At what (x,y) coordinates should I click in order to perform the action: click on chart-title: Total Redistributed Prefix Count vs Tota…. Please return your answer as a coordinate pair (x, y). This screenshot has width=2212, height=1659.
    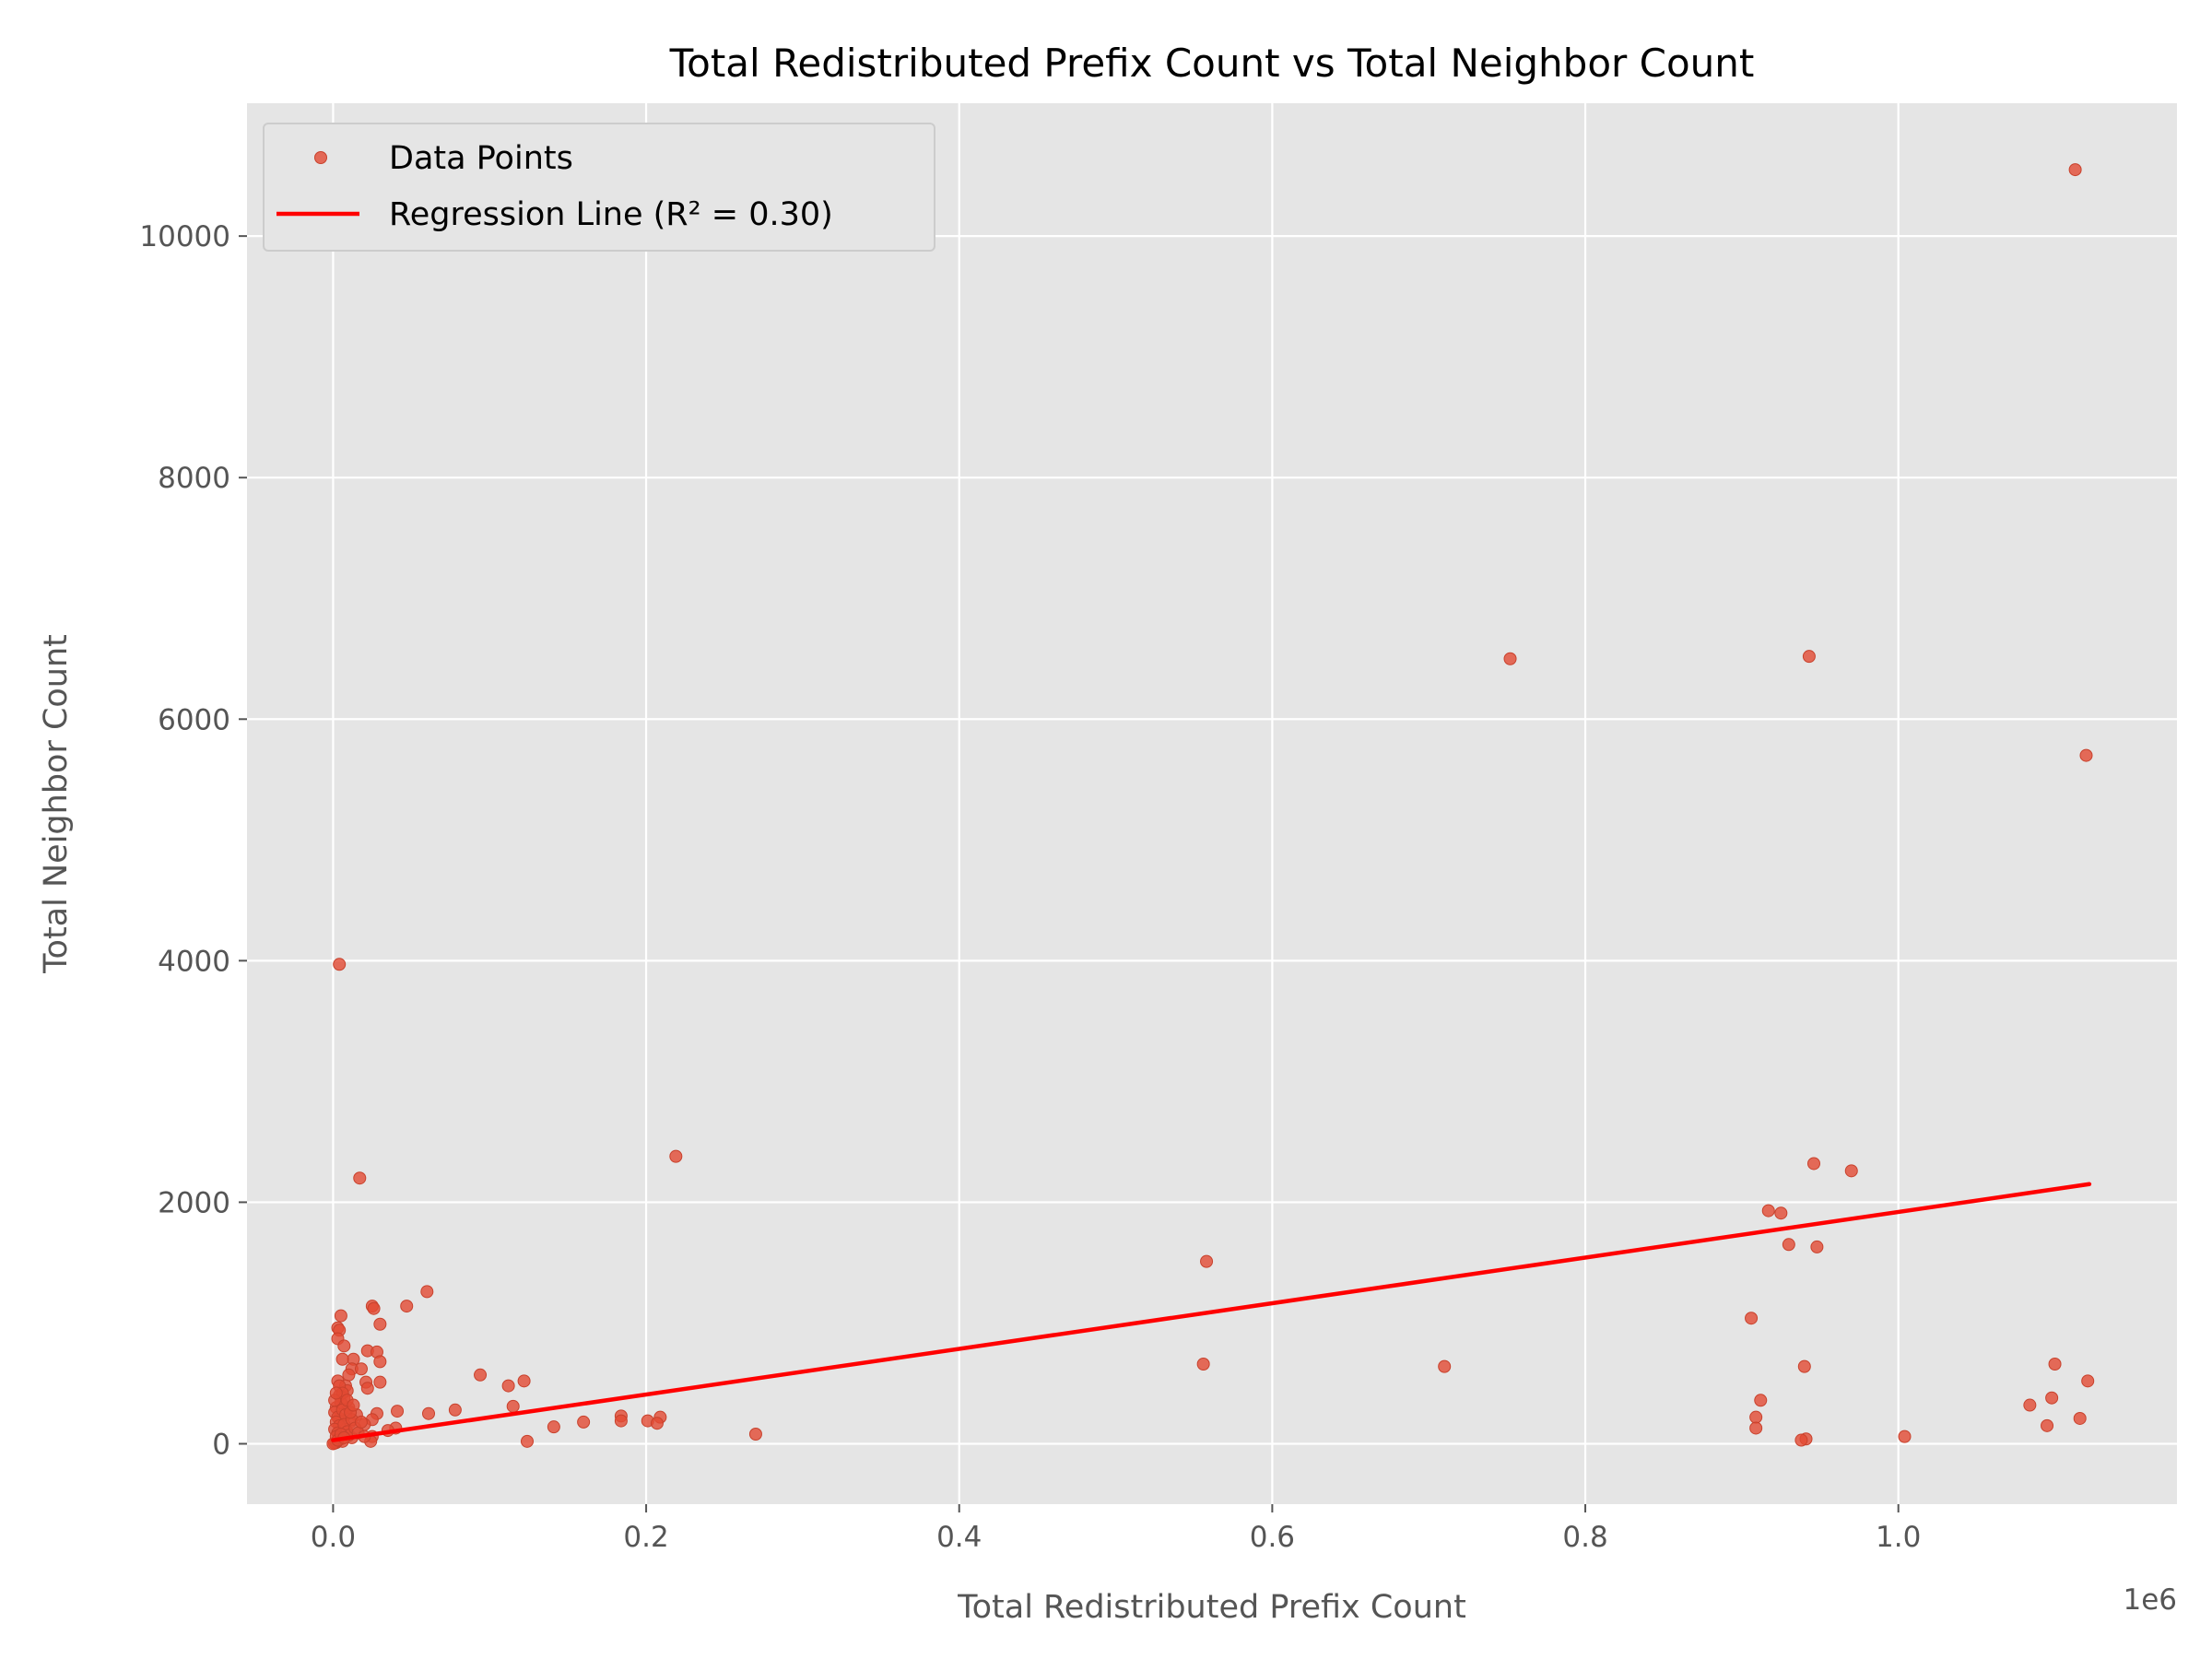
    Looking at the image, I should click on (1212, 63).